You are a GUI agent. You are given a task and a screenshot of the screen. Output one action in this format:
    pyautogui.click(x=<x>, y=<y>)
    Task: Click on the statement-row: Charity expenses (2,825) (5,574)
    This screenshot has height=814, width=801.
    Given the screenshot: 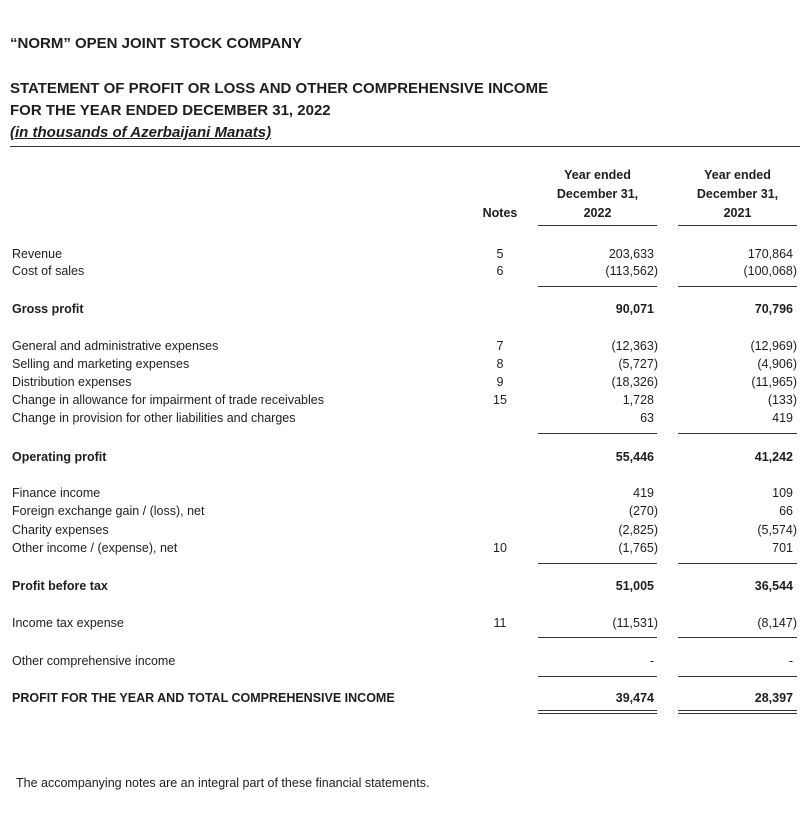 What is the action you would take?
    pyautogui.click(x=400, y=530)
    